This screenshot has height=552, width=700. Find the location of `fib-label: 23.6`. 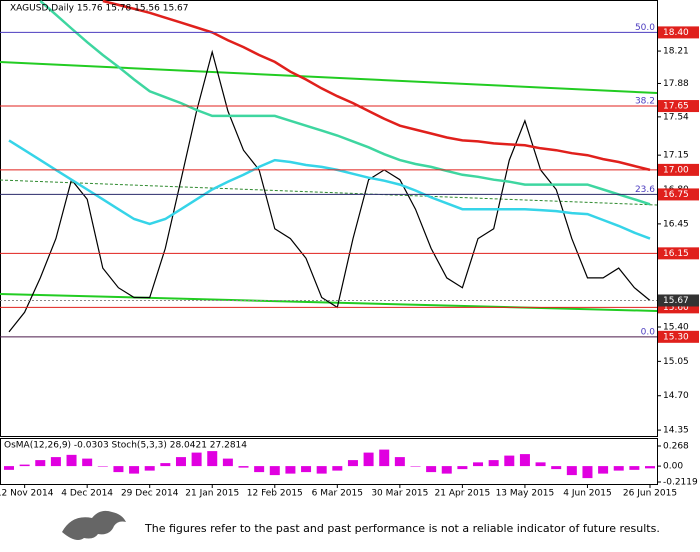

fib-label: 23.6 is located at coordinates (645, 190).